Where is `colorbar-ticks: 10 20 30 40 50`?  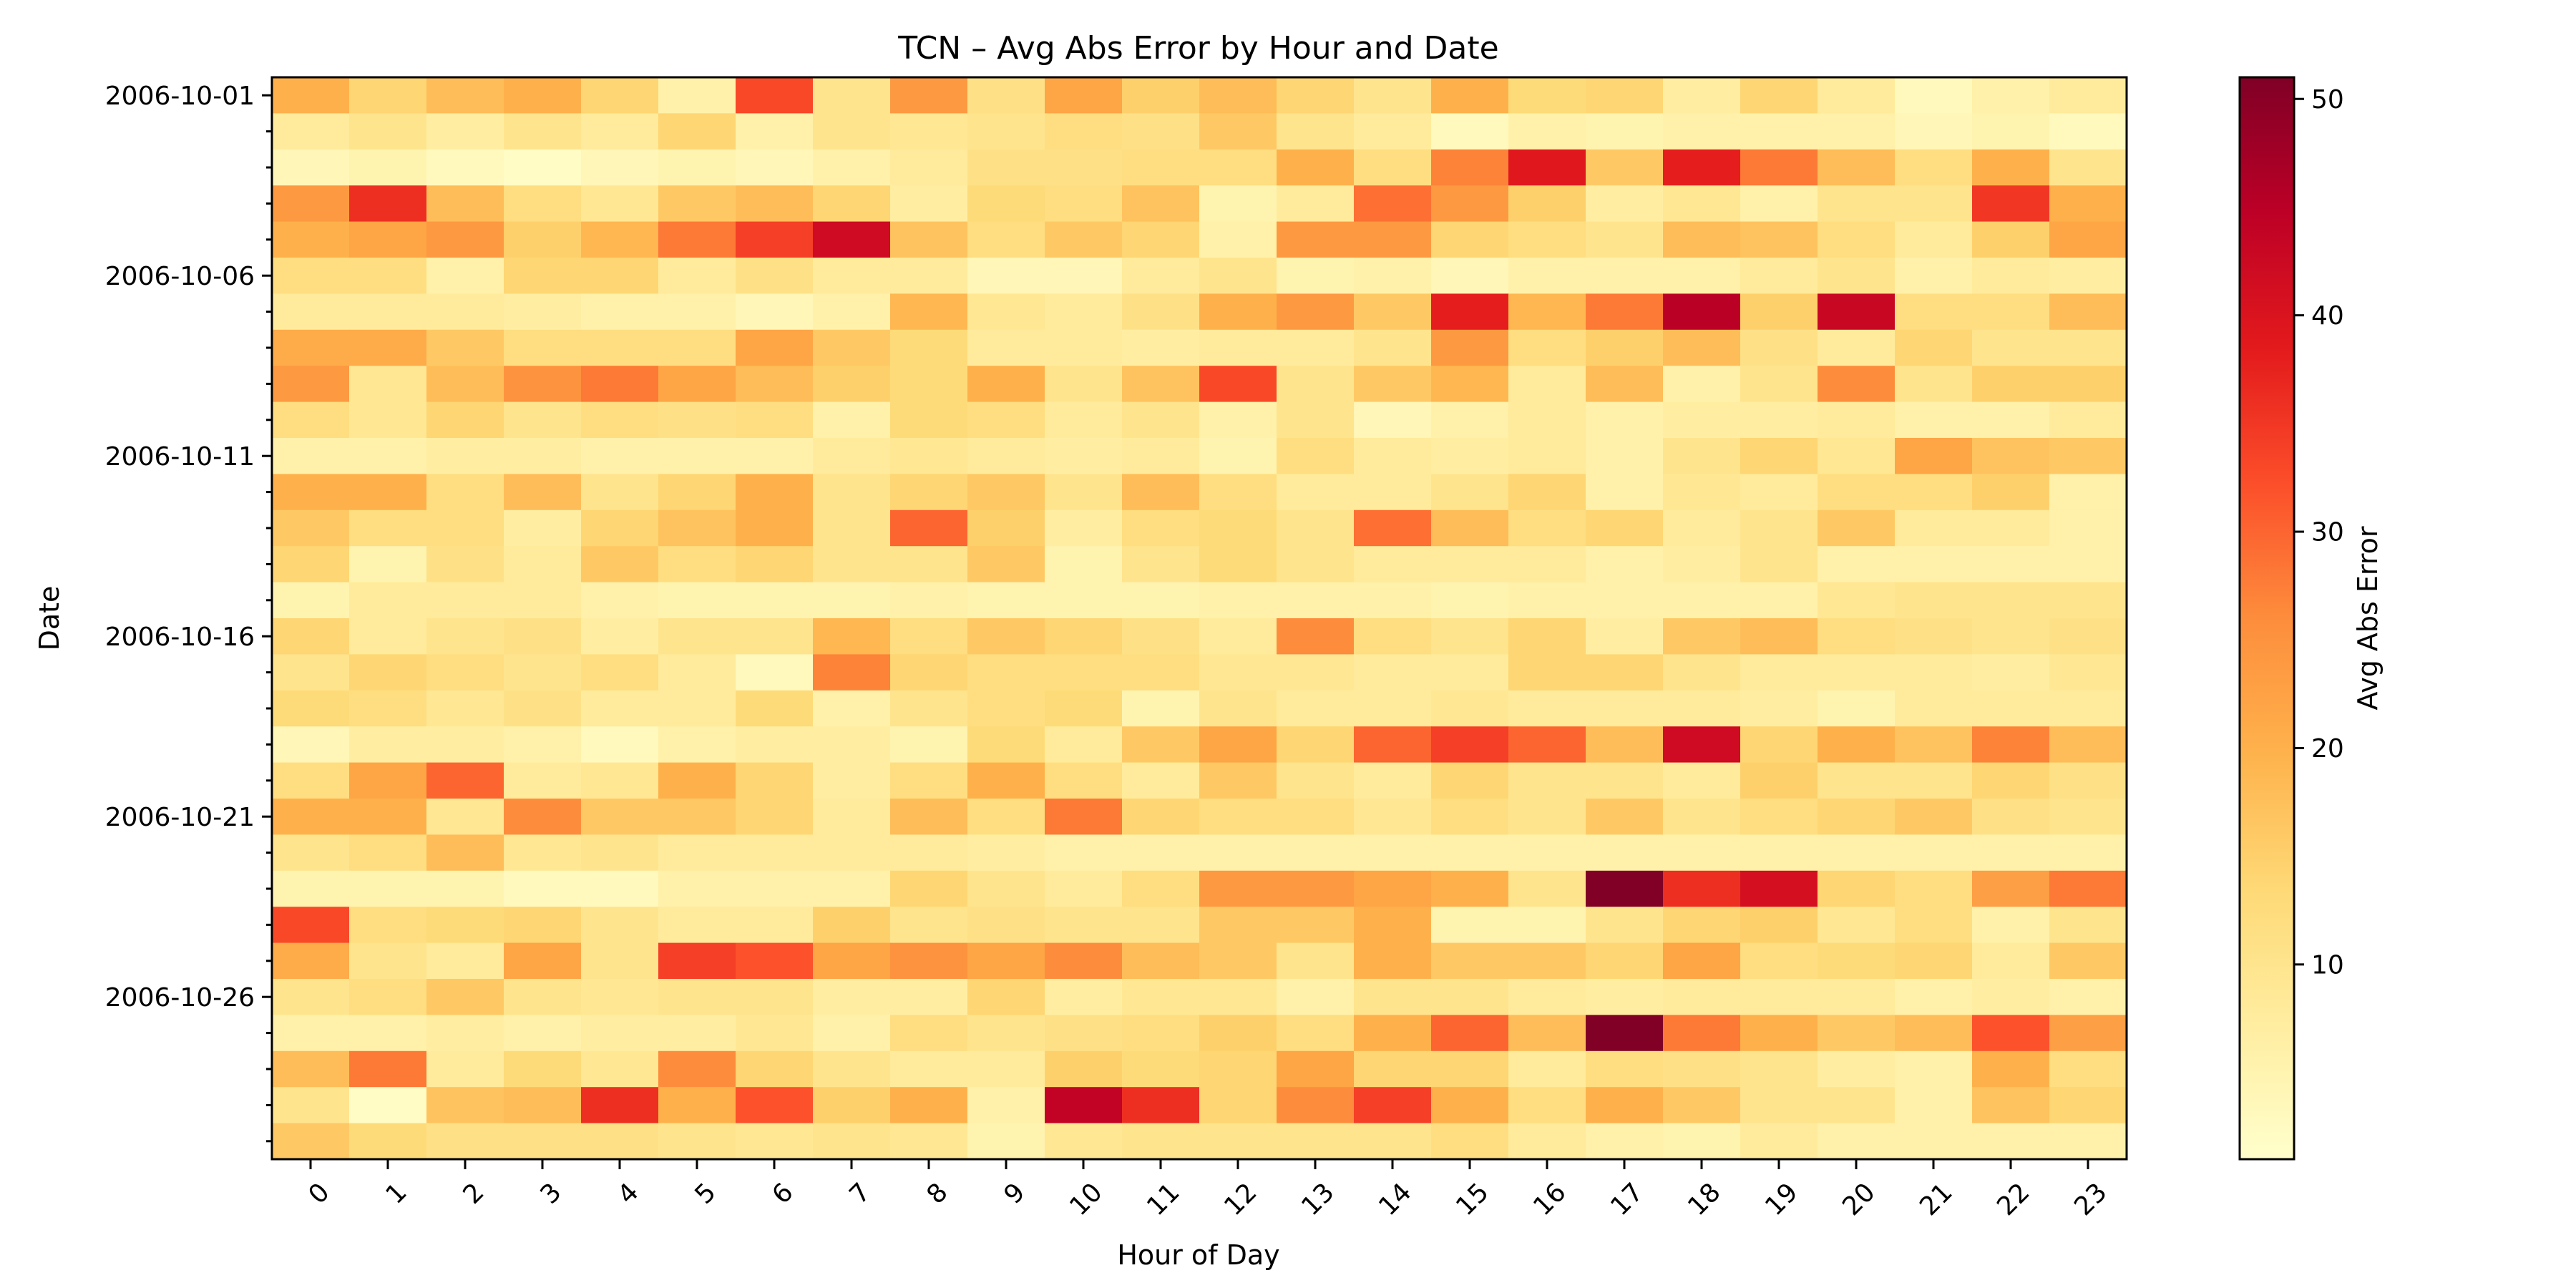
colorbar-ticks: 10 20 30 40 50 is located at coordinates (2319, 532).